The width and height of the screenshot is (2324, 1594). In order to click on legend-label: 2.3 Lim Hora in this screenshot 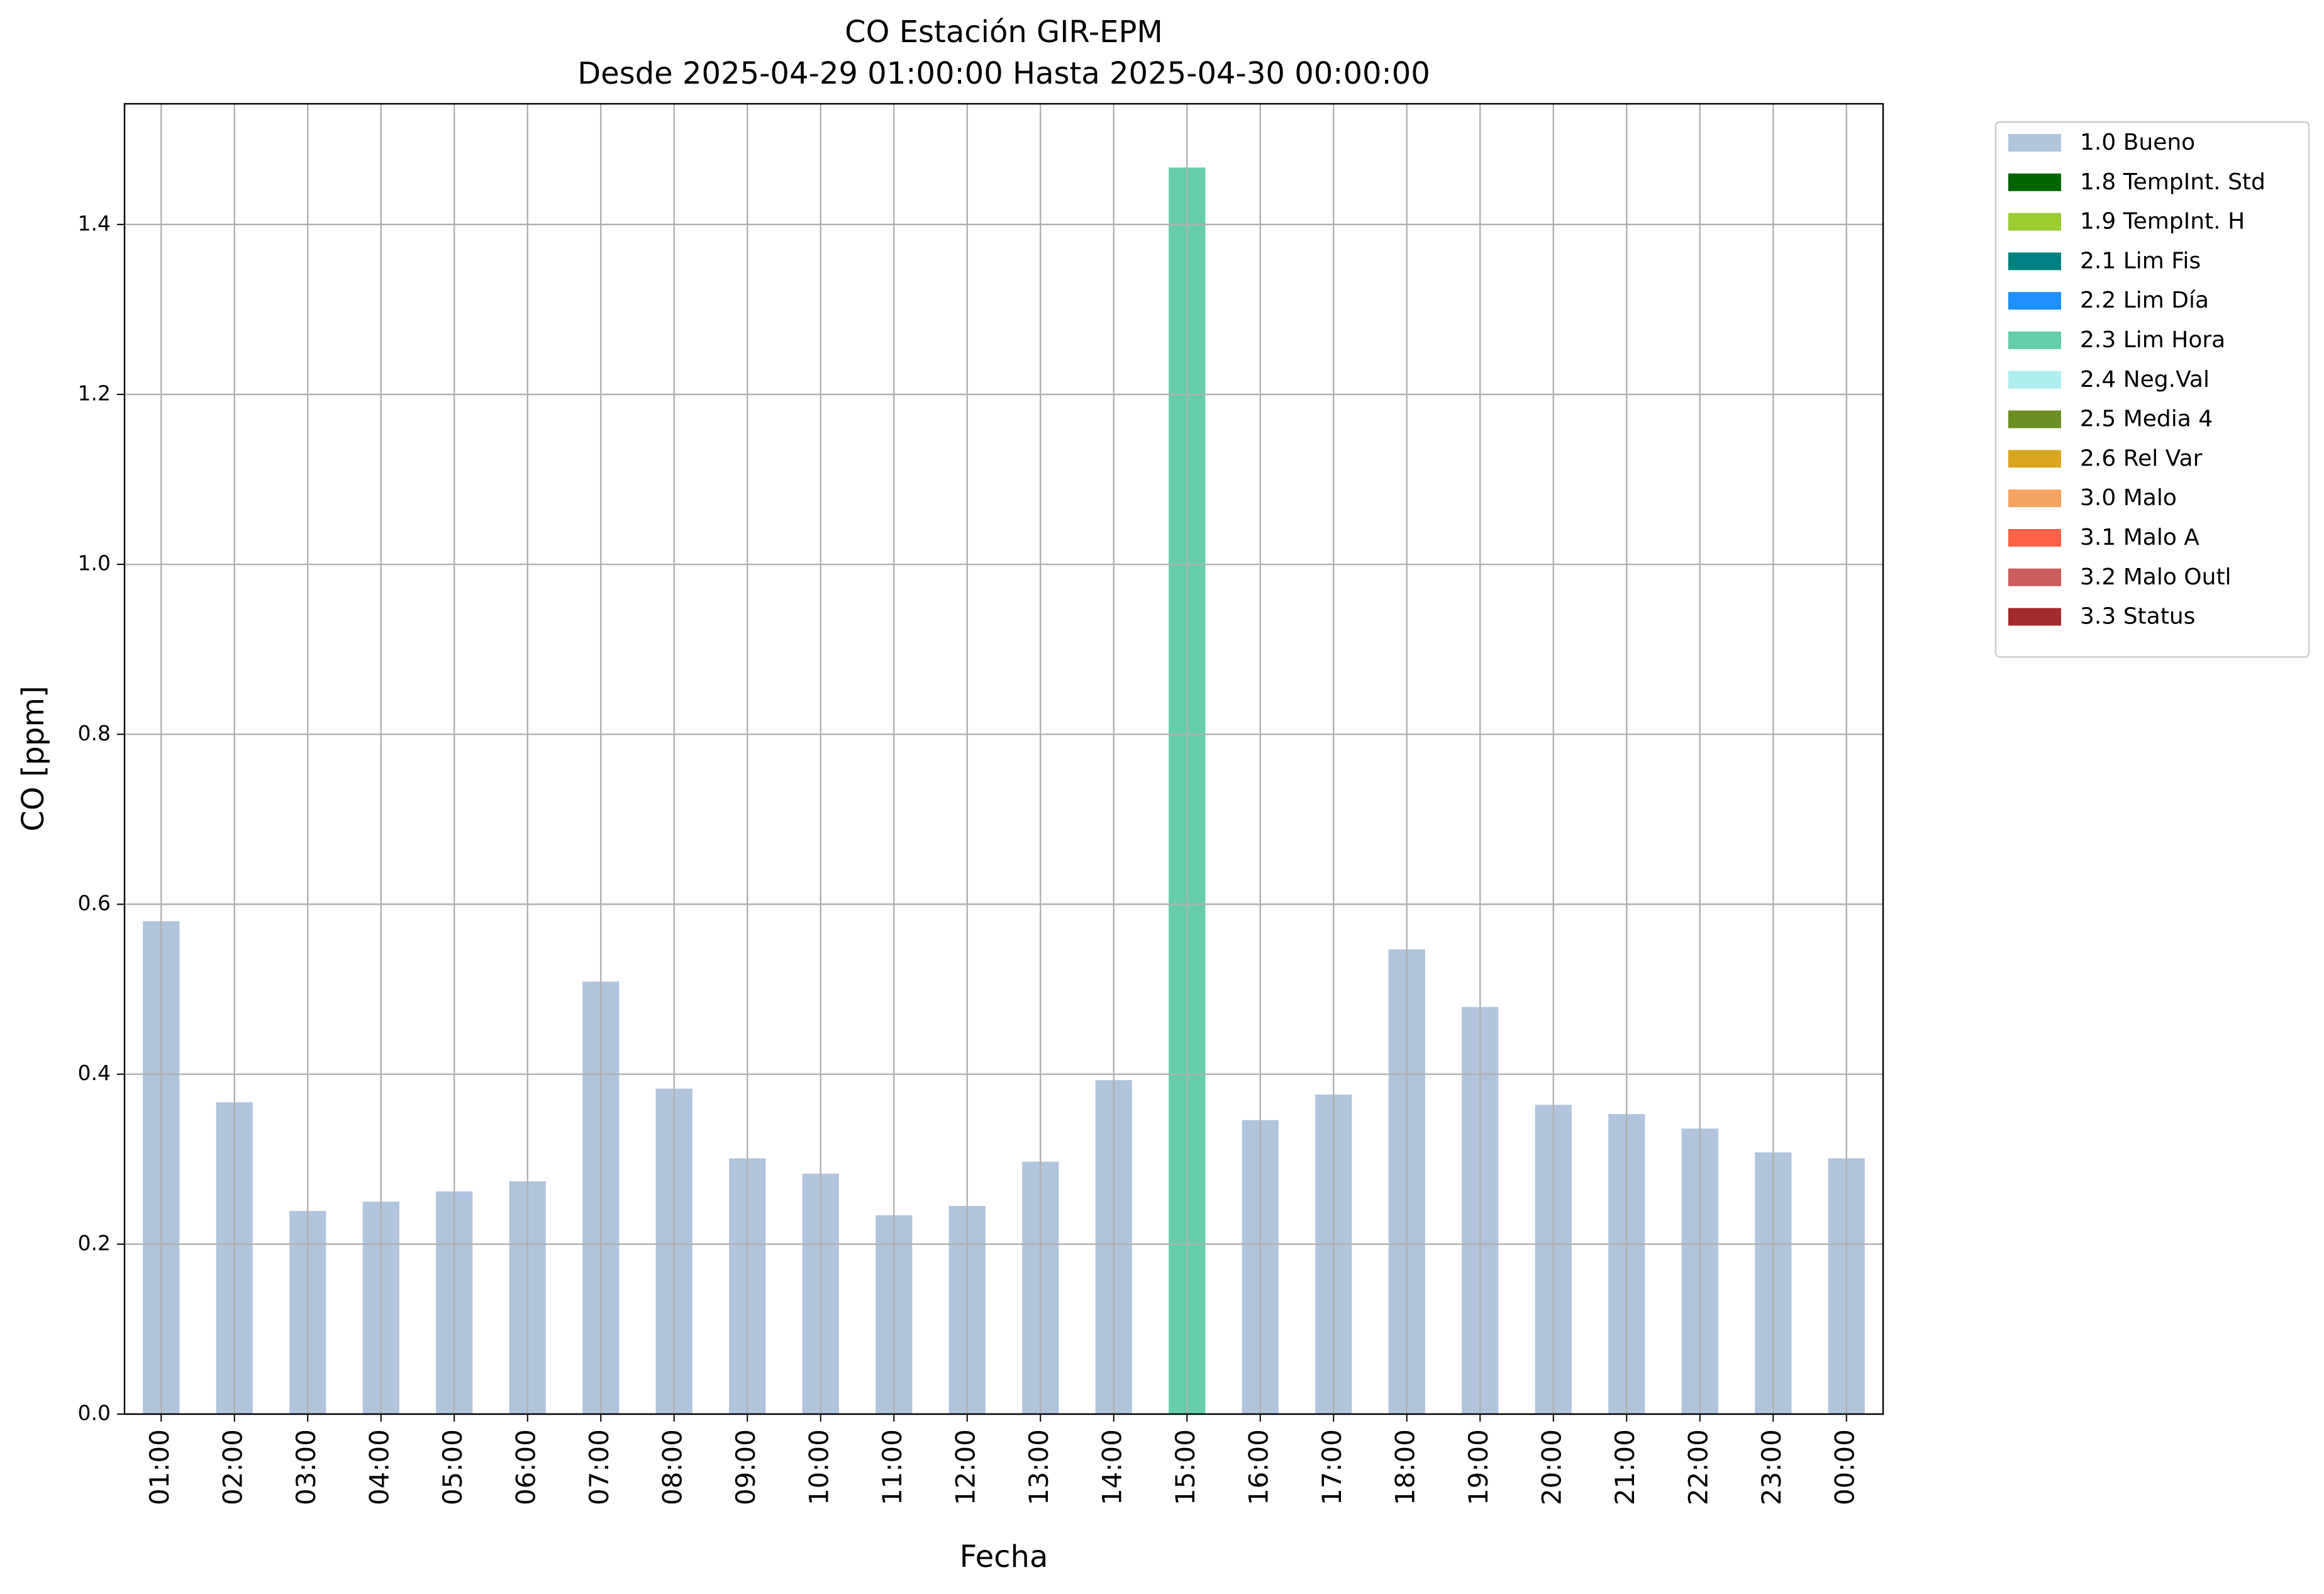, I will do `click(2152, 340)`.